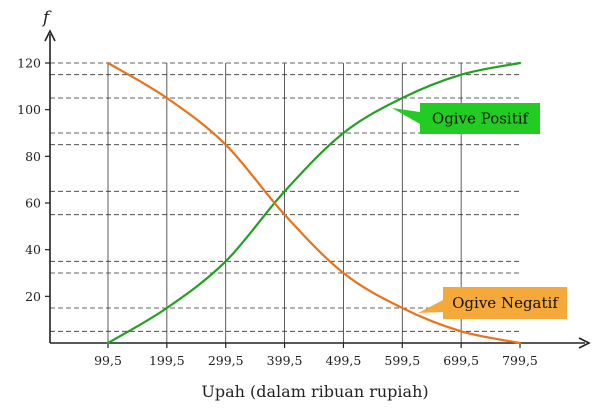  I want to click on y-tick-label: 20, so click(33, 296).